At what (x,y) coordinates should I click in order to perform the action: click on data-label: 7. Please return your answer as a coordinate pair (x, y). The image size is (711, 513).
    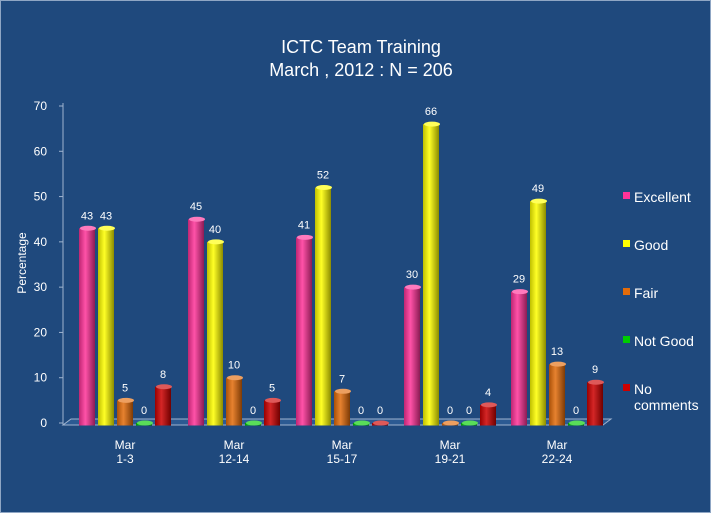
    Looking at the image, I should click on (342, 379).